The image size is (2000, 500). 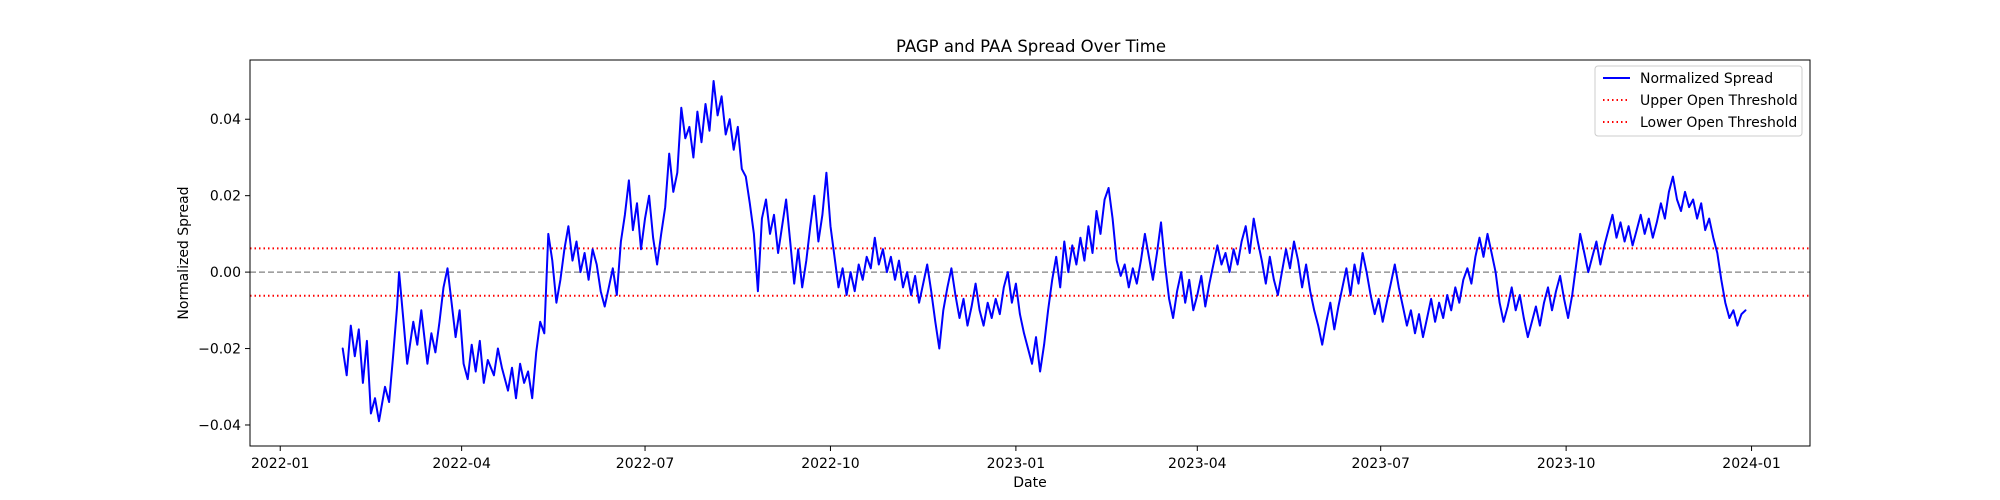 I want to click on y-tick-label: 0.00, so click(x=225, y=273).